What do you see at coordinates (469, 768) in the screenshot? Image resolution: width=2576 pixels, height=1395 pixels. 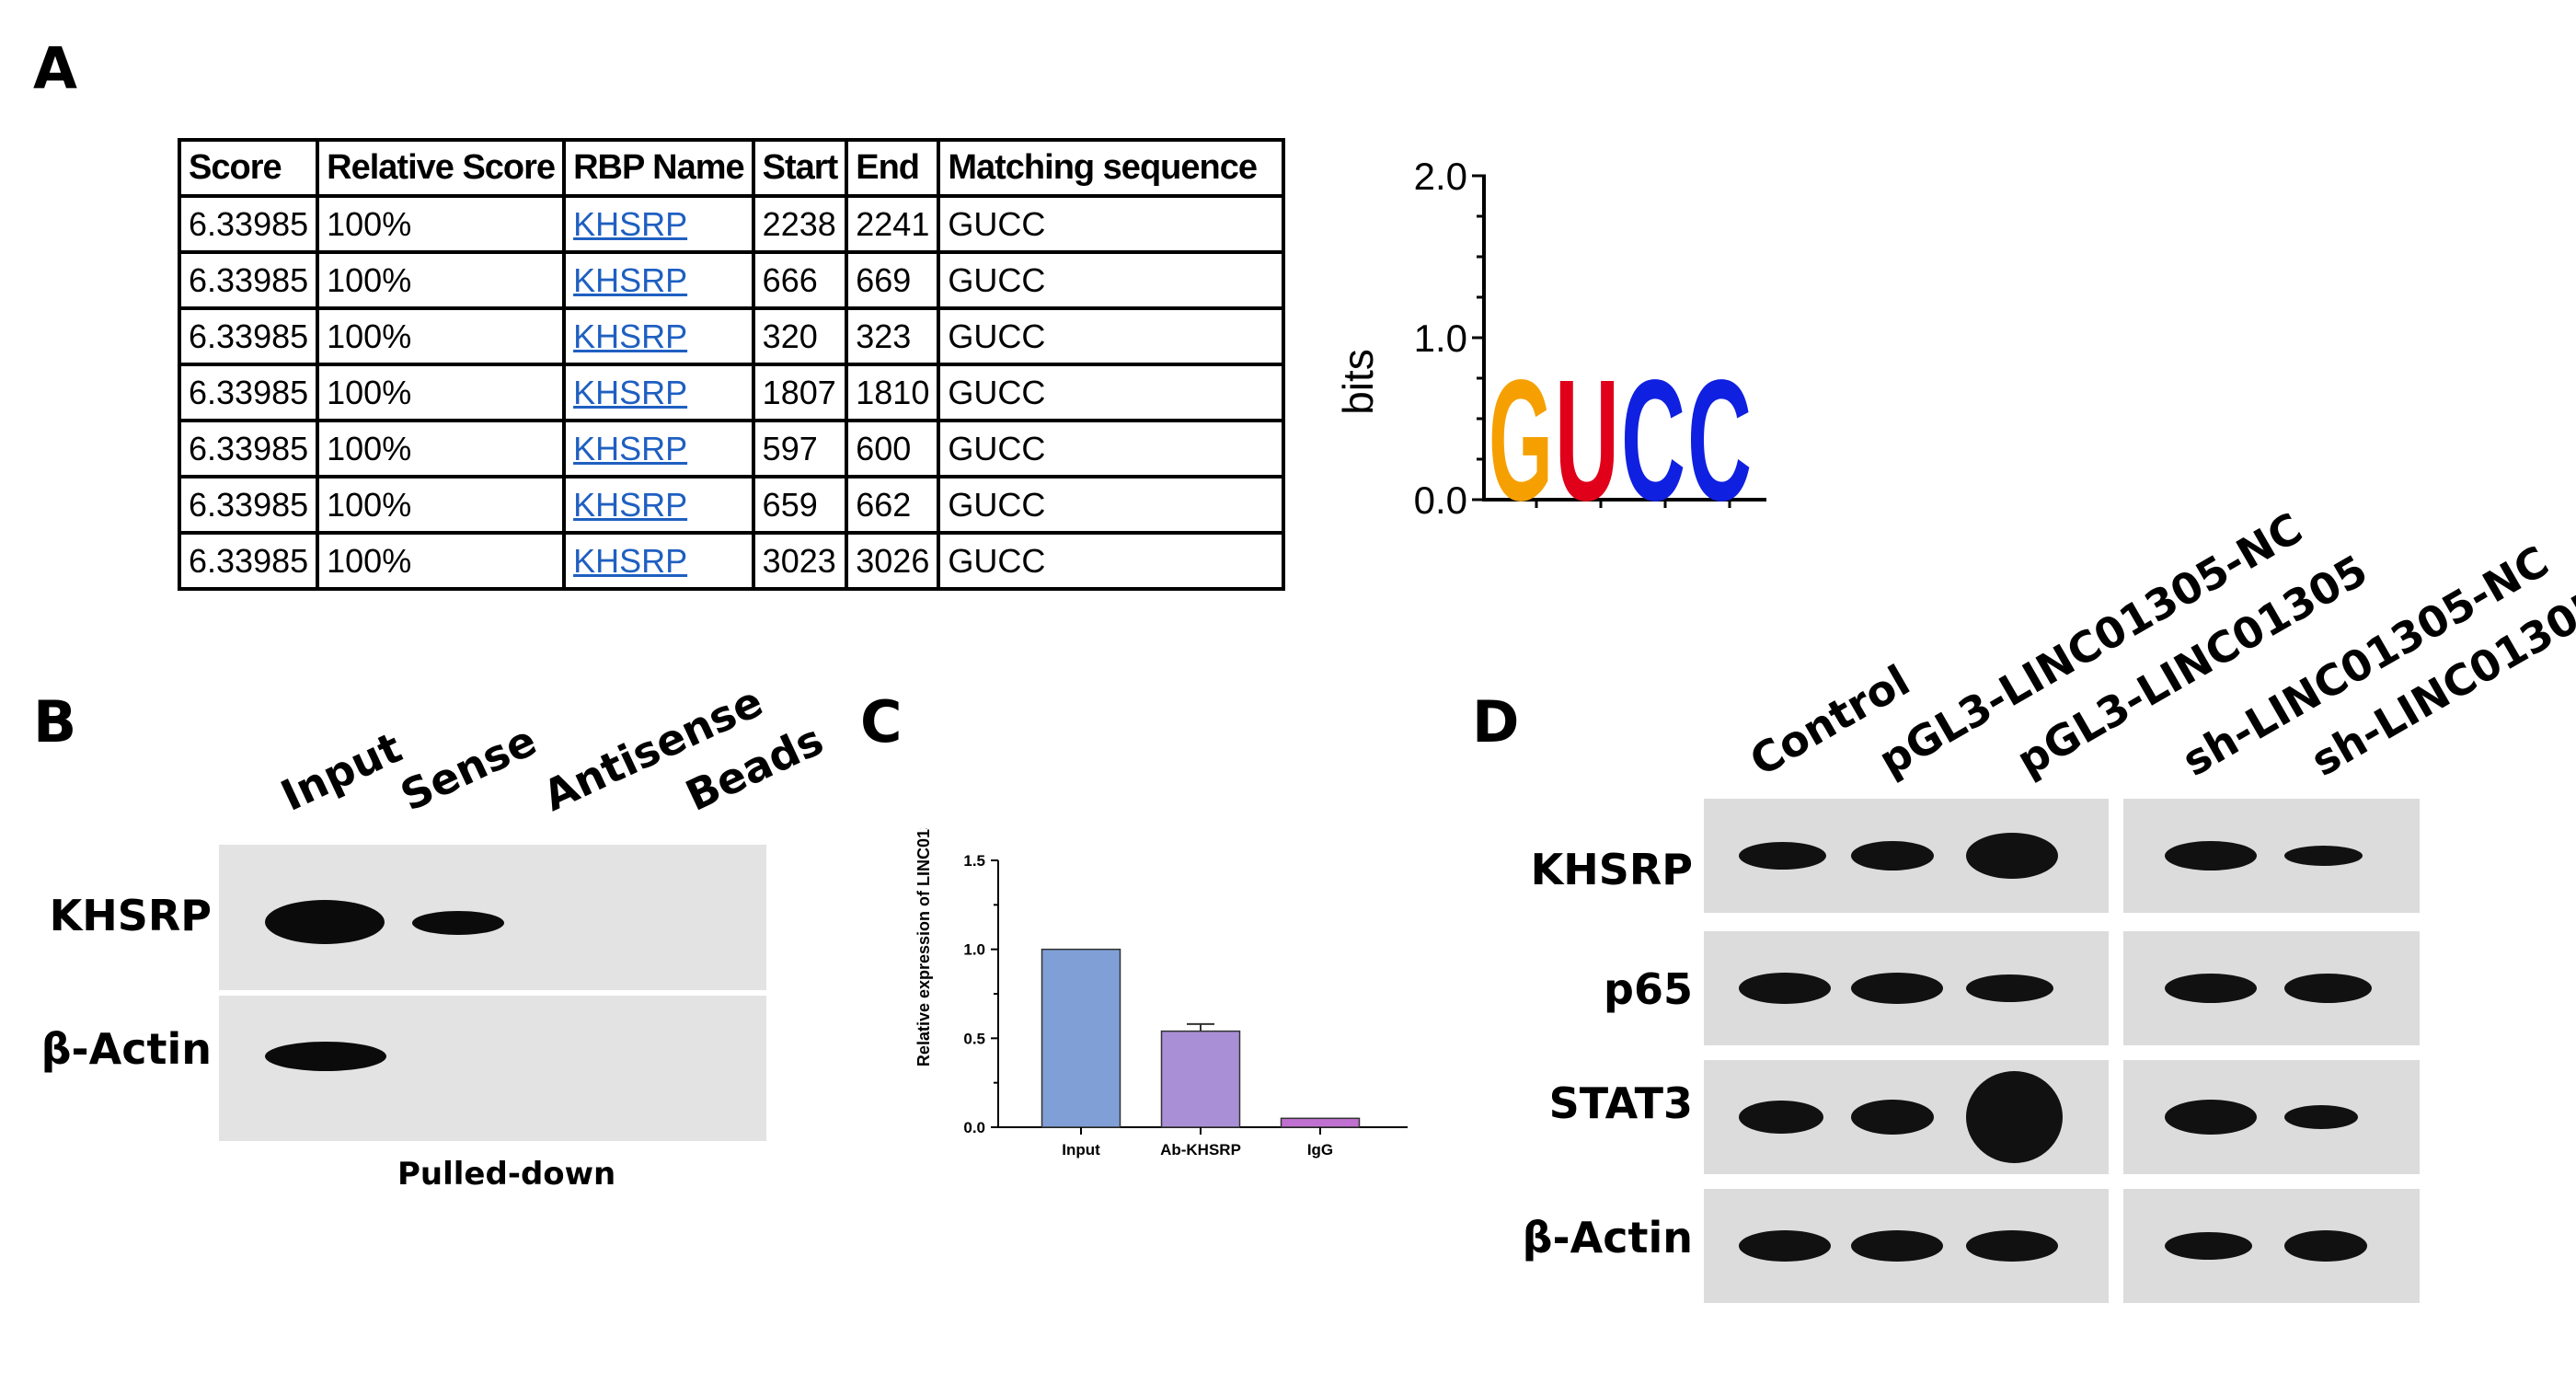 I see `panel-b-lane-label: Sense` at bounding box center [469, 768].